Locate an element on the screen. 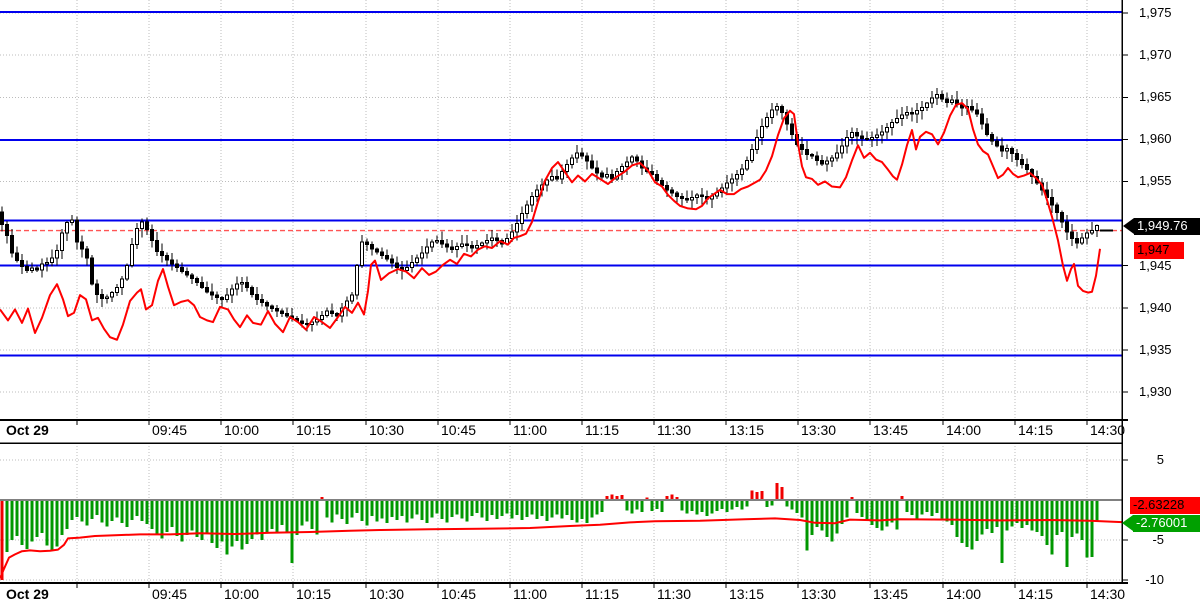 Image resolution: width=1200 pixels, height=601 pixels. indicator-line is located at coordinates (561, 548).